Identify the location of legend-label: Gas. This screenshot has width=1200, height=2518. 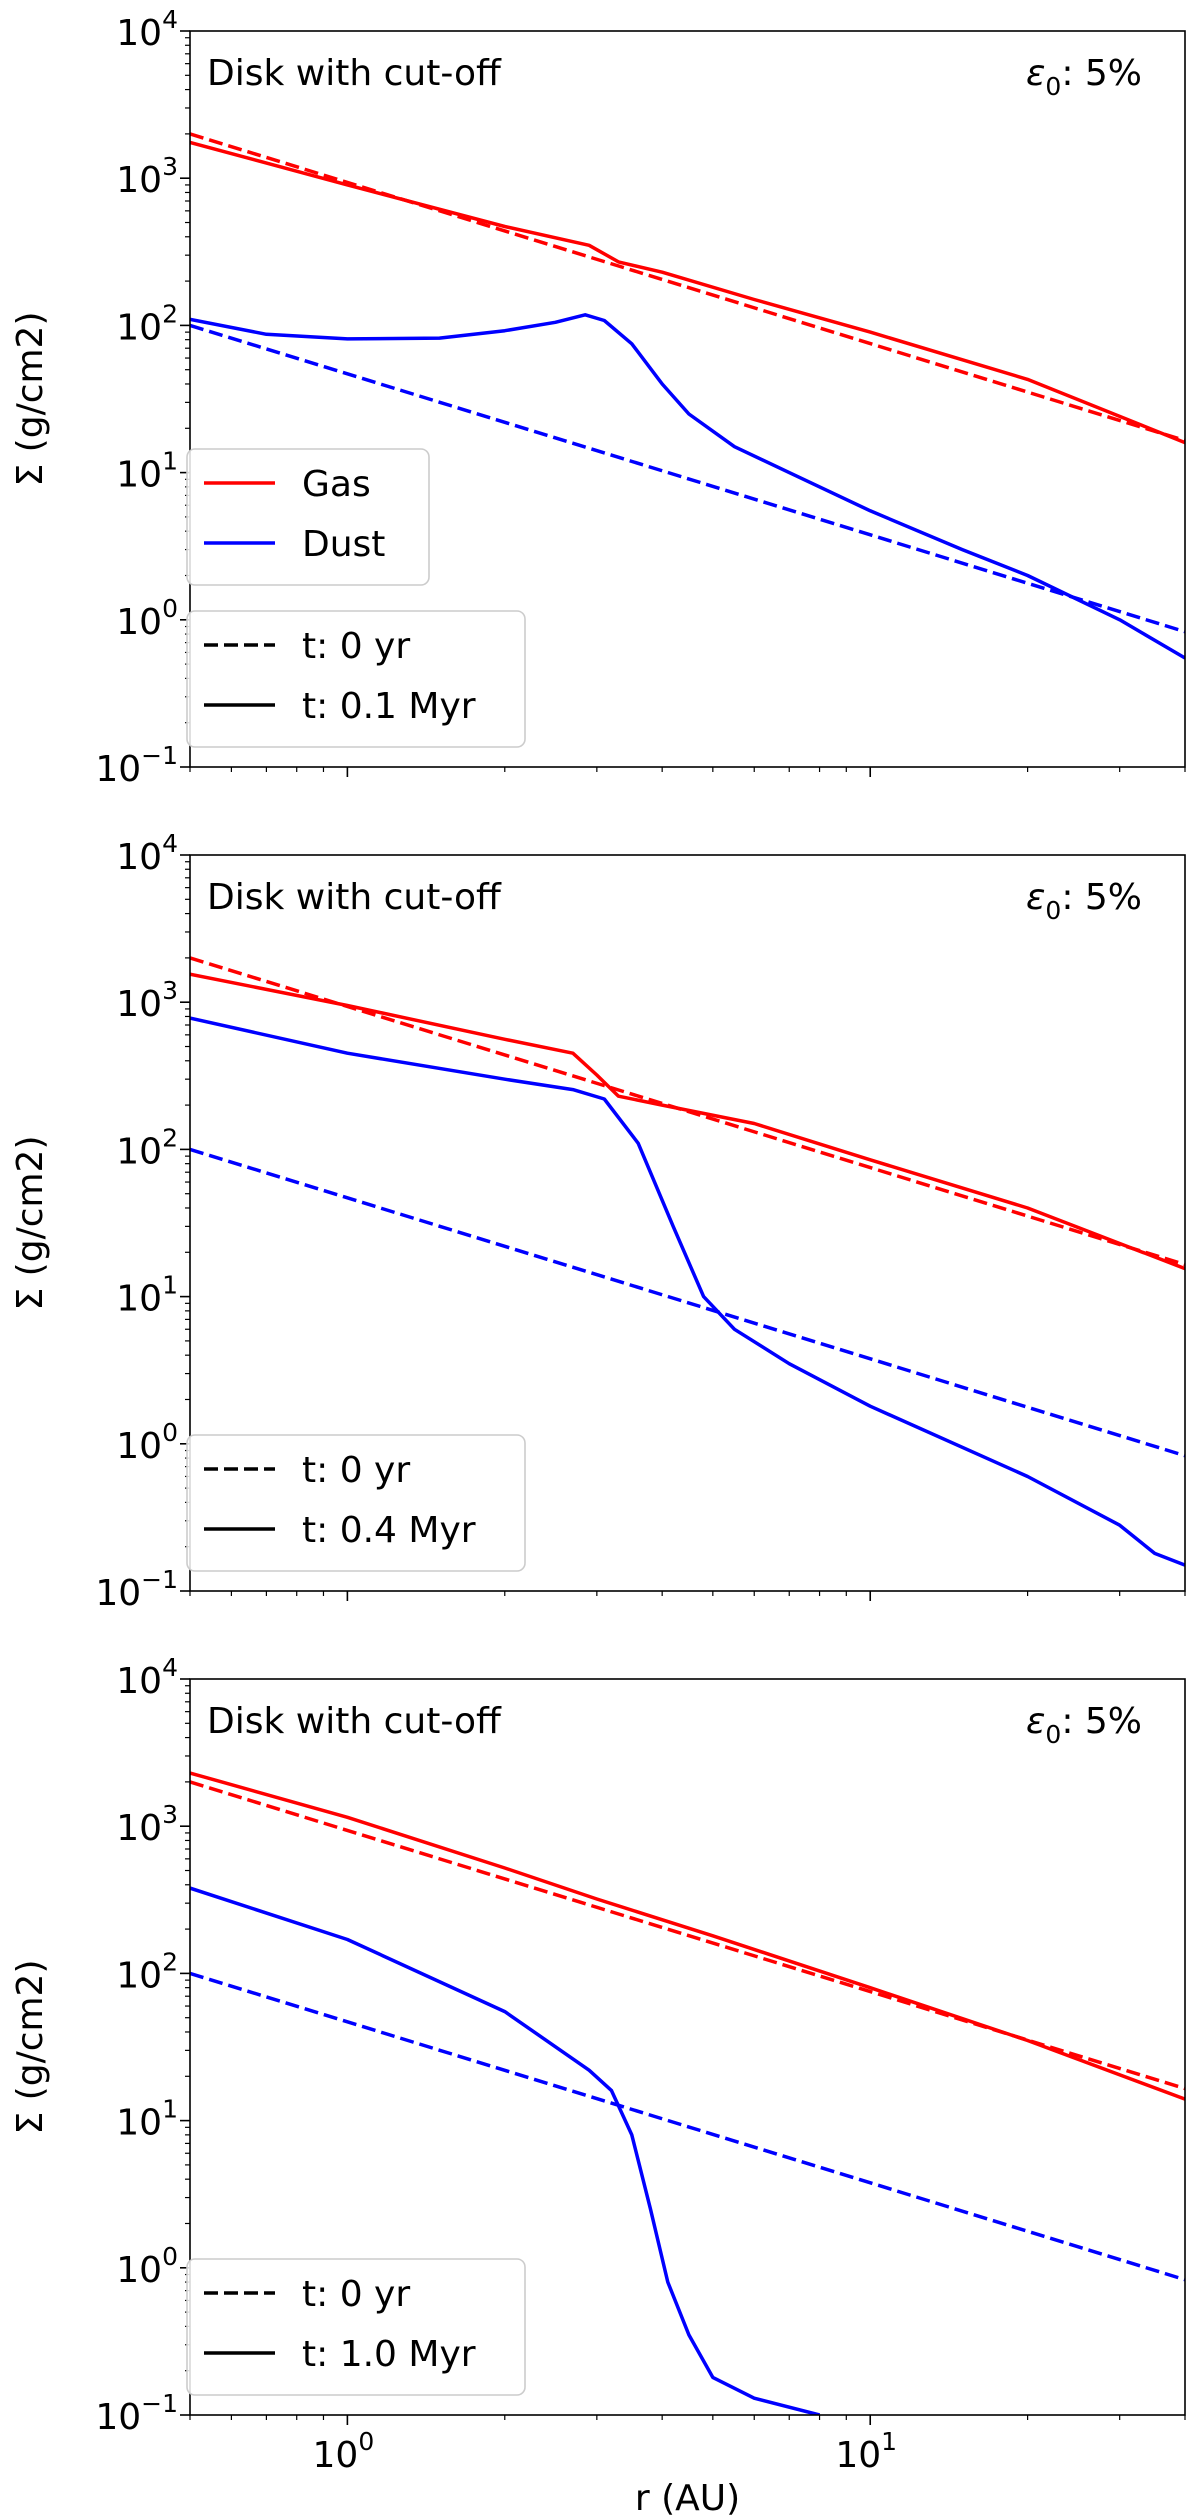
(336, 484).